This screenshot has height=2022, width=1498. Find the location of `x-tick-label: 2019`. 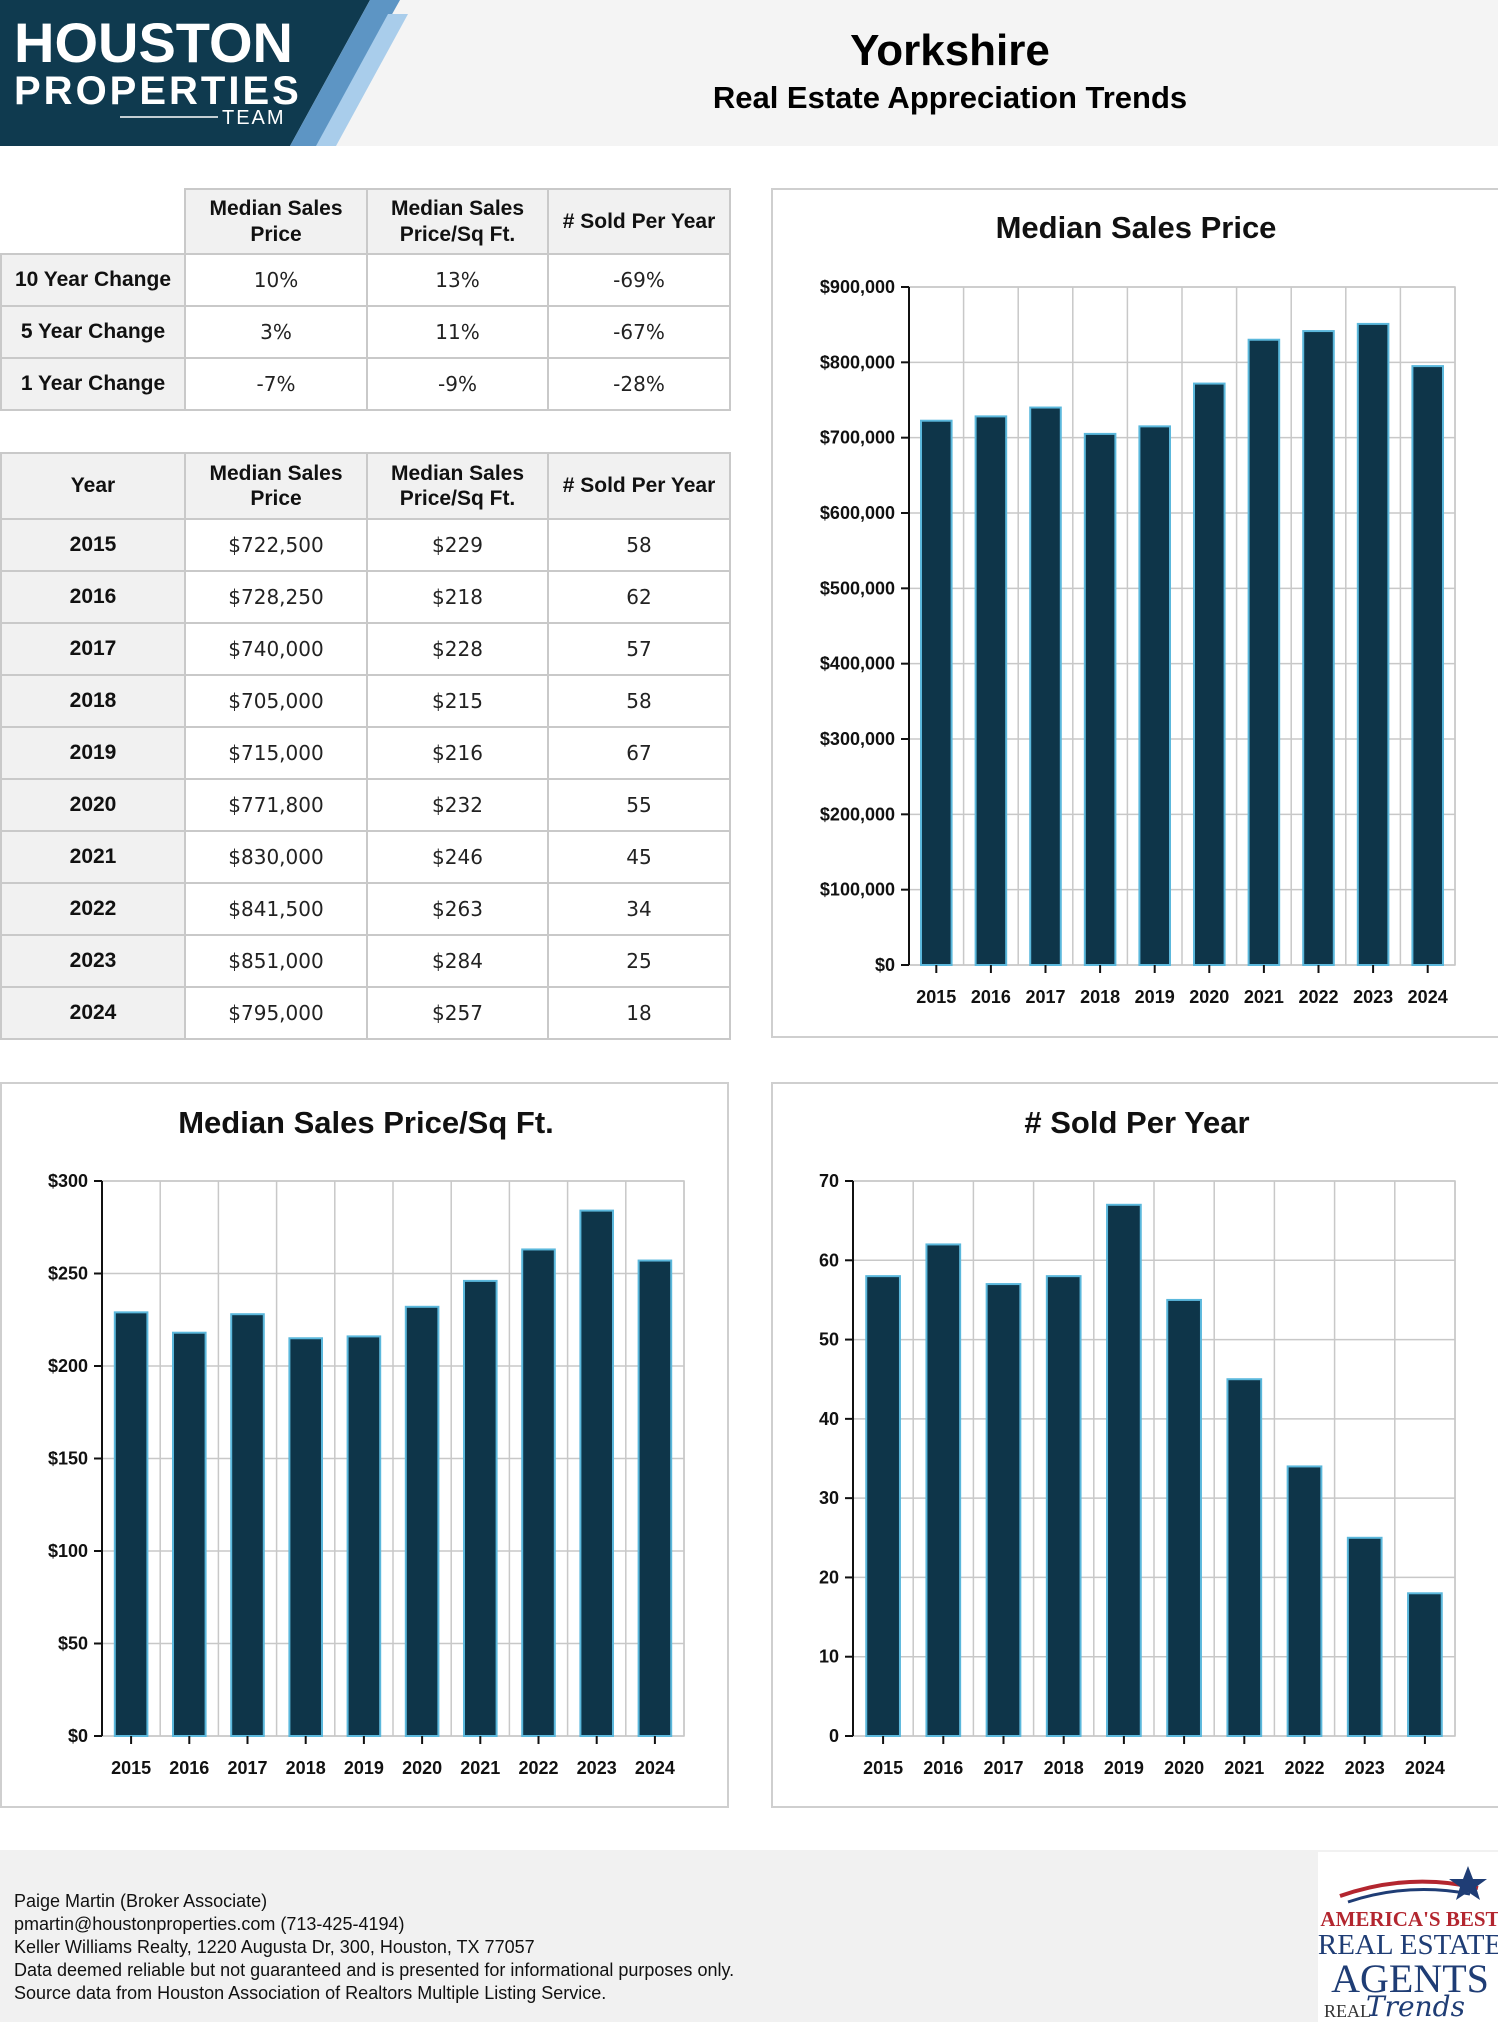

x-tick-label: 2019 is located at coordinates (1155, 997).